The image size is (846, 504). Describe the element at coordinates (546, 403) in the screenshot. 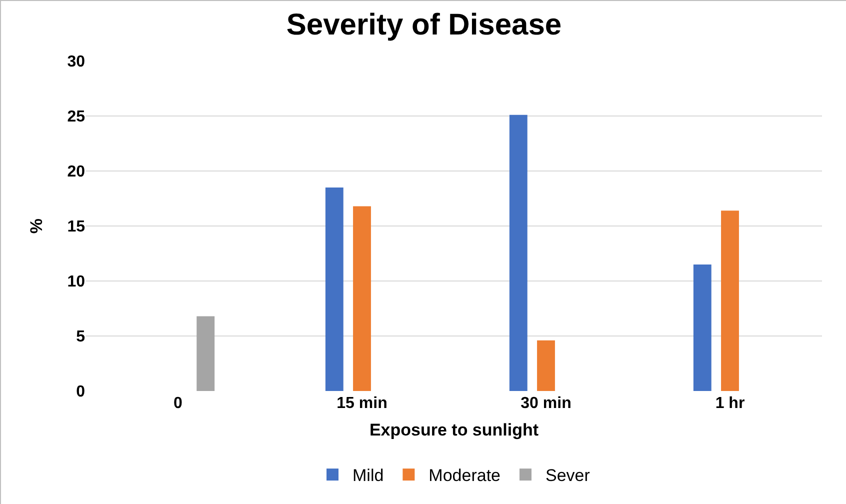

I see `x-tick-label: 30 min` at that location.